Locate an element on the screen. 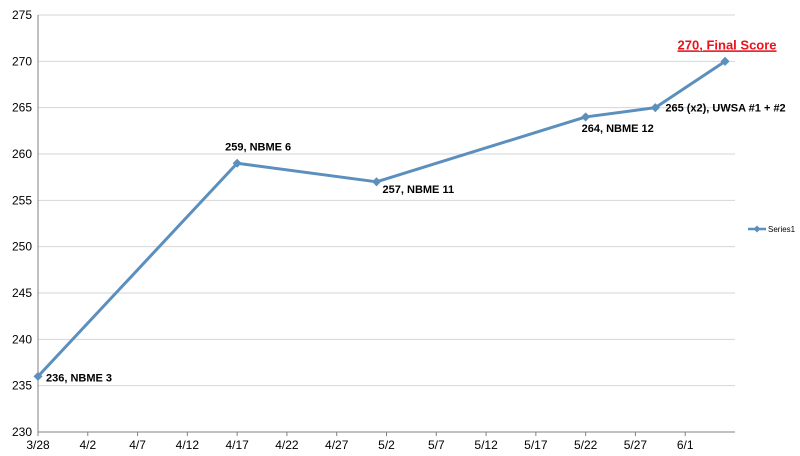 This screenshot has height=456, width=800. y-tick-labels: 230 235 240 245 250 255 260 265 270 275 is located at coordinates (22, 223).